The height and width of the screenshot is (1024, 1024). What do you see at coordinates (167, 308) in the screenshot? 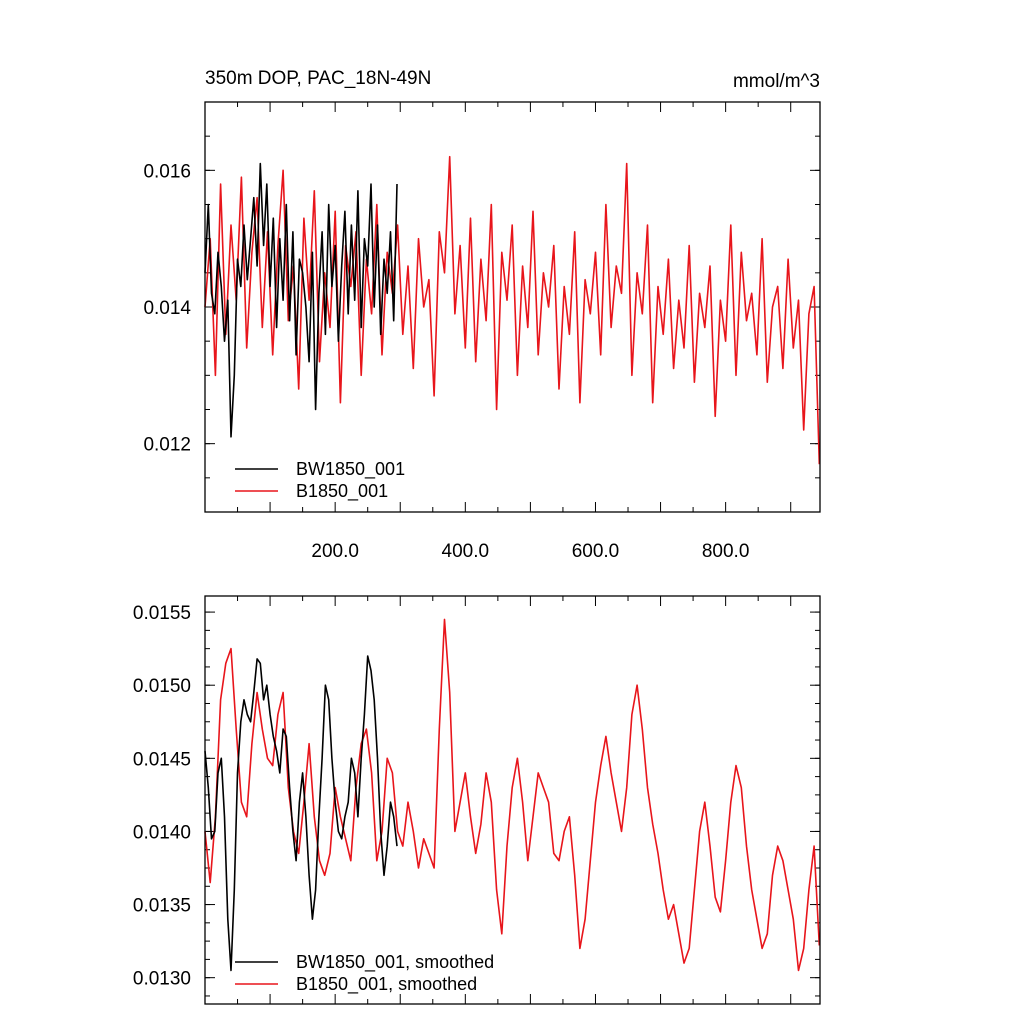
I see `top-y-tick-label: 0.014` at bounding box center [167, 308].